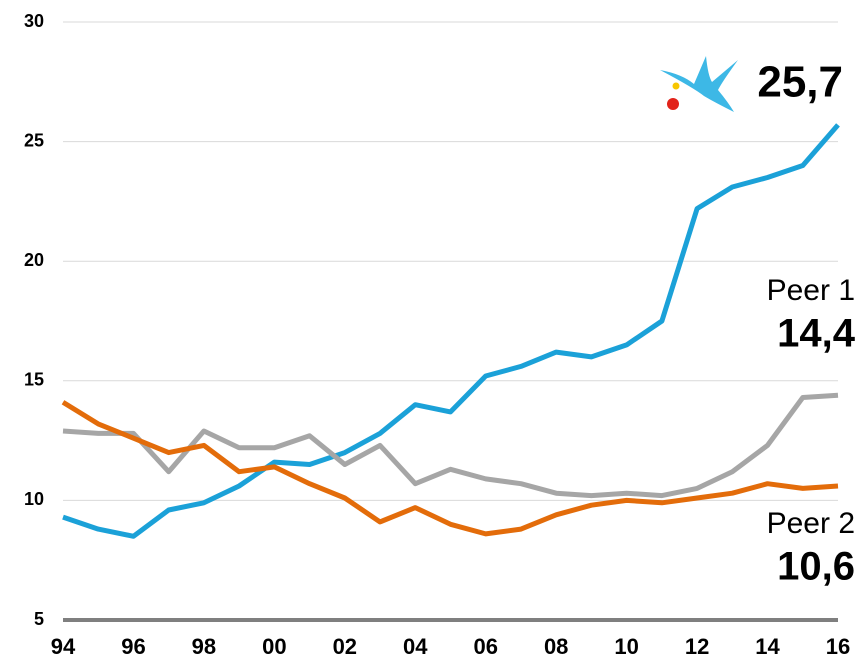 The width and height of the screenshot is (859, 661). What do you see at coordinates (626, 646) in the screenshot?
I see `x-tick-label: 10` at bounding box center [626, 646].